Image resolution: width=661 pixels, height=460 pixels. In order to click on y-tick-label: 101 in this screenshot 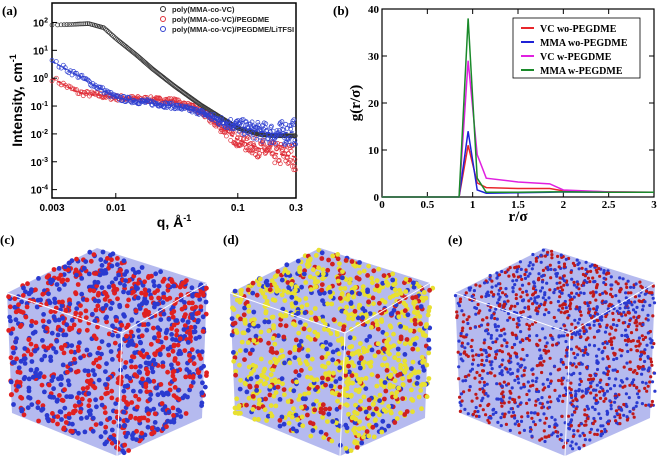, I will do `click(40, 51)`.